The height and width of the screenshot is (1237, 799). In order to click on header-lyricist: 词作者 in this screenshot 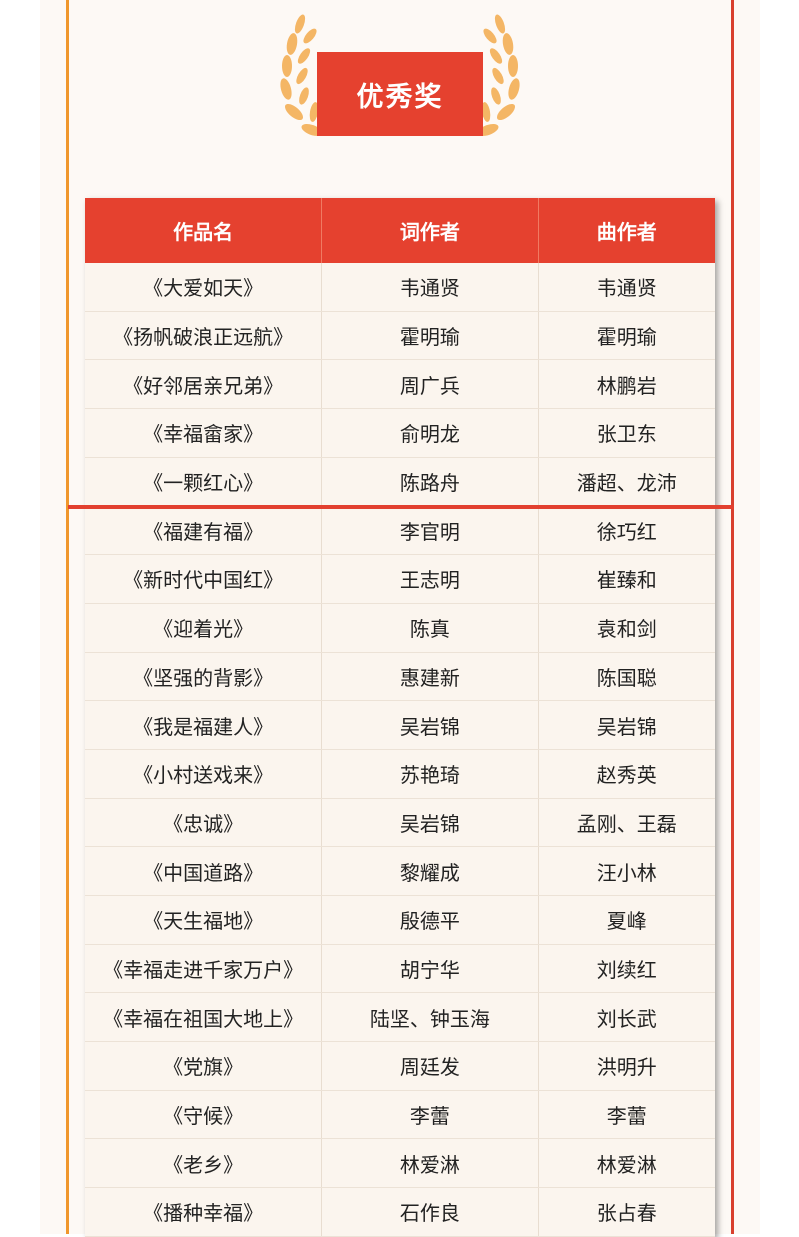, I will do `click(430, 230)`.